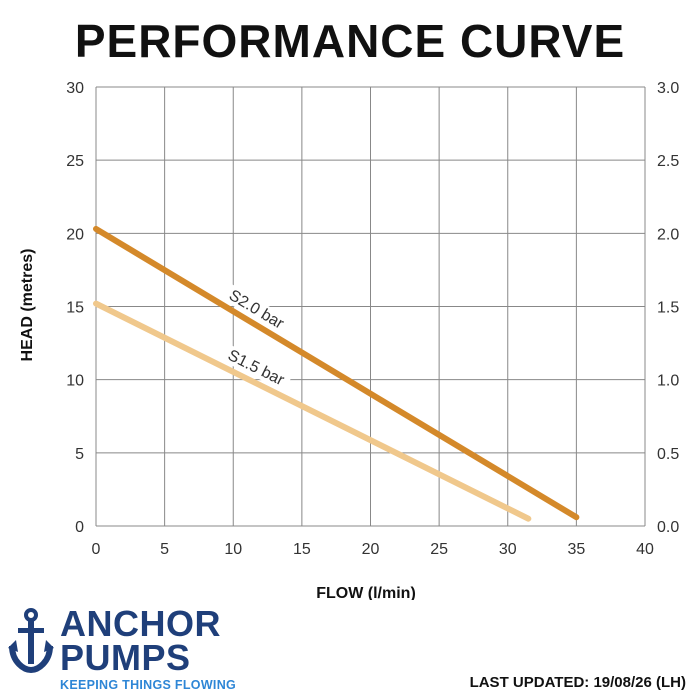 The image size is (700, 700). I want to click on chart-title: PERFORMANCE CURVE, so click(350, 41).